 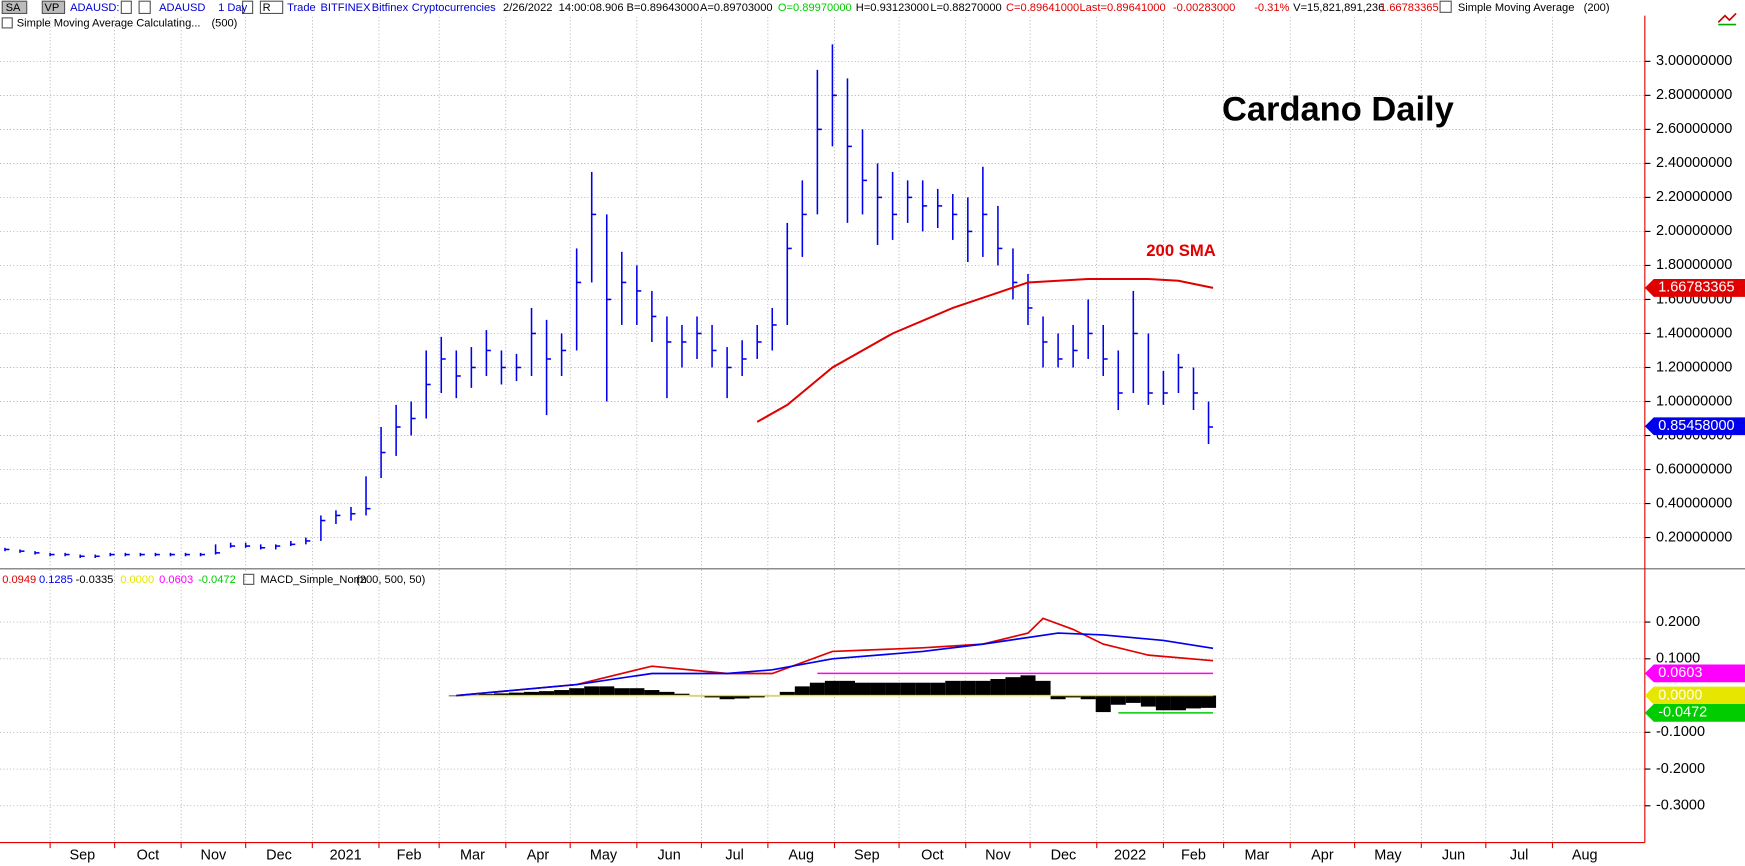 What do you see at coordinates (95, 580) in the screenshot?
I see `indicator-readout: -0.0335` at bounding box center [95, 580].